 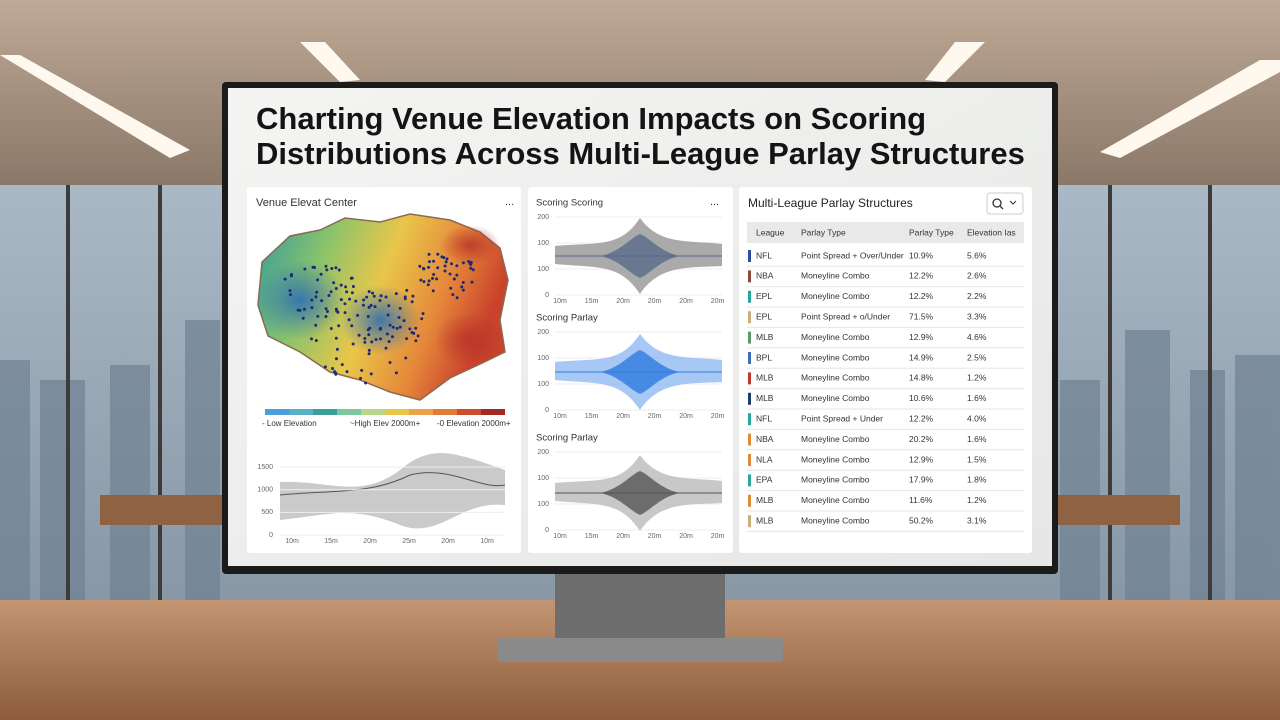 What do you see at coordinates (560, 301) in the screenshot?
I see `x-tick-label: 10m` at bounding box center [560, 301].